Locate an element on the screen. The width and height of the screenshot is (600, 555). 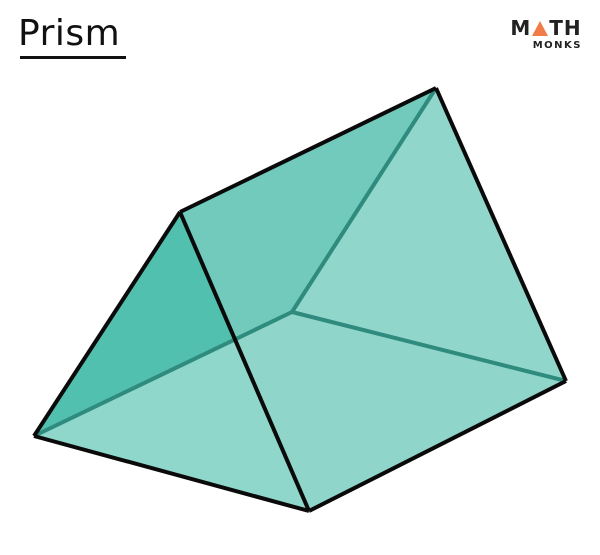
edge-front-bottom is located at coordinates (171, 473).